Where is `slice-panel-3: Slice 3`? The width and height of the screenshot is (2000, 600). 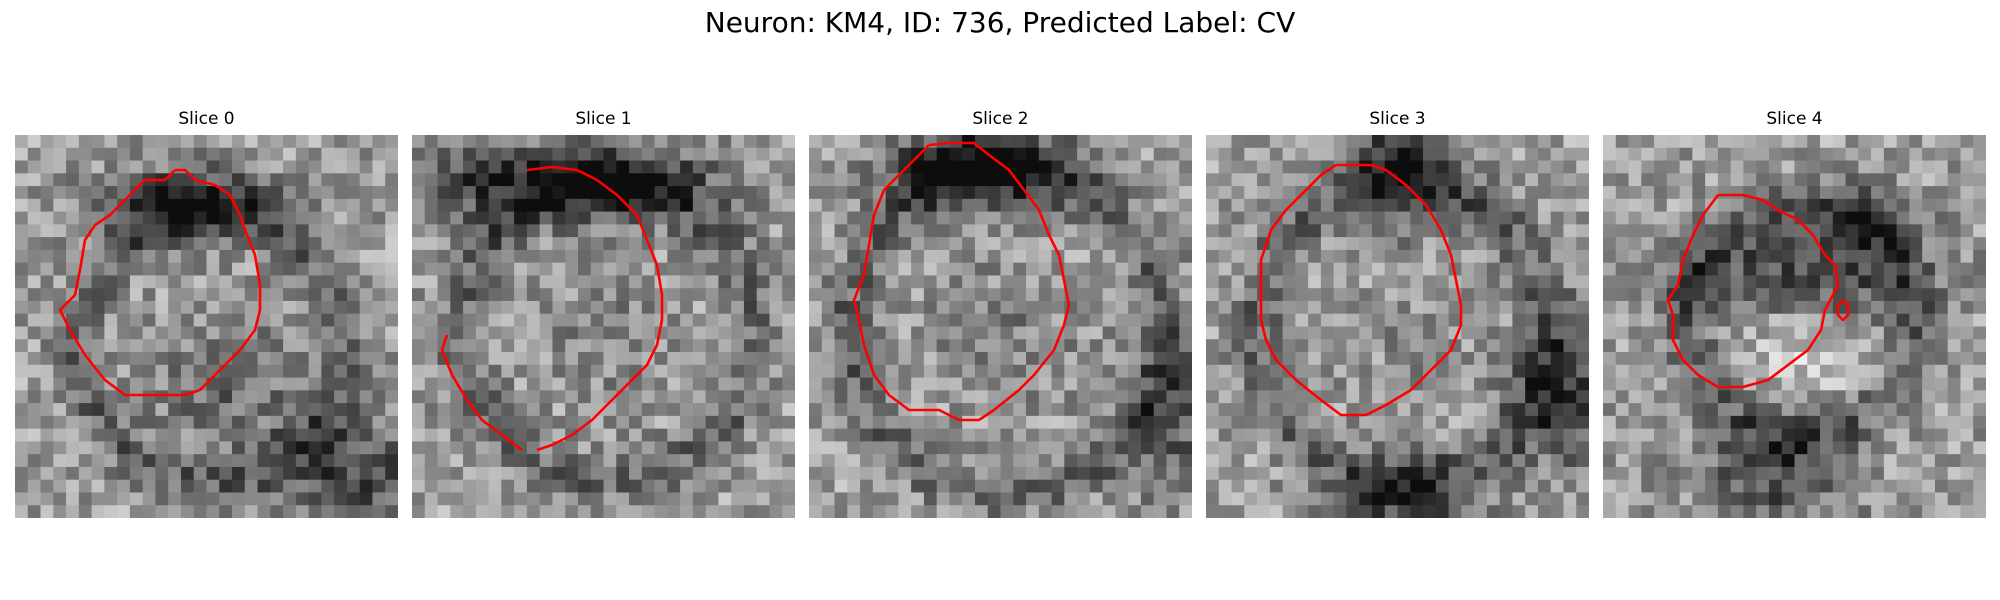
slice-panel-3: Slice 3 is located at coordinates (1397, 313).